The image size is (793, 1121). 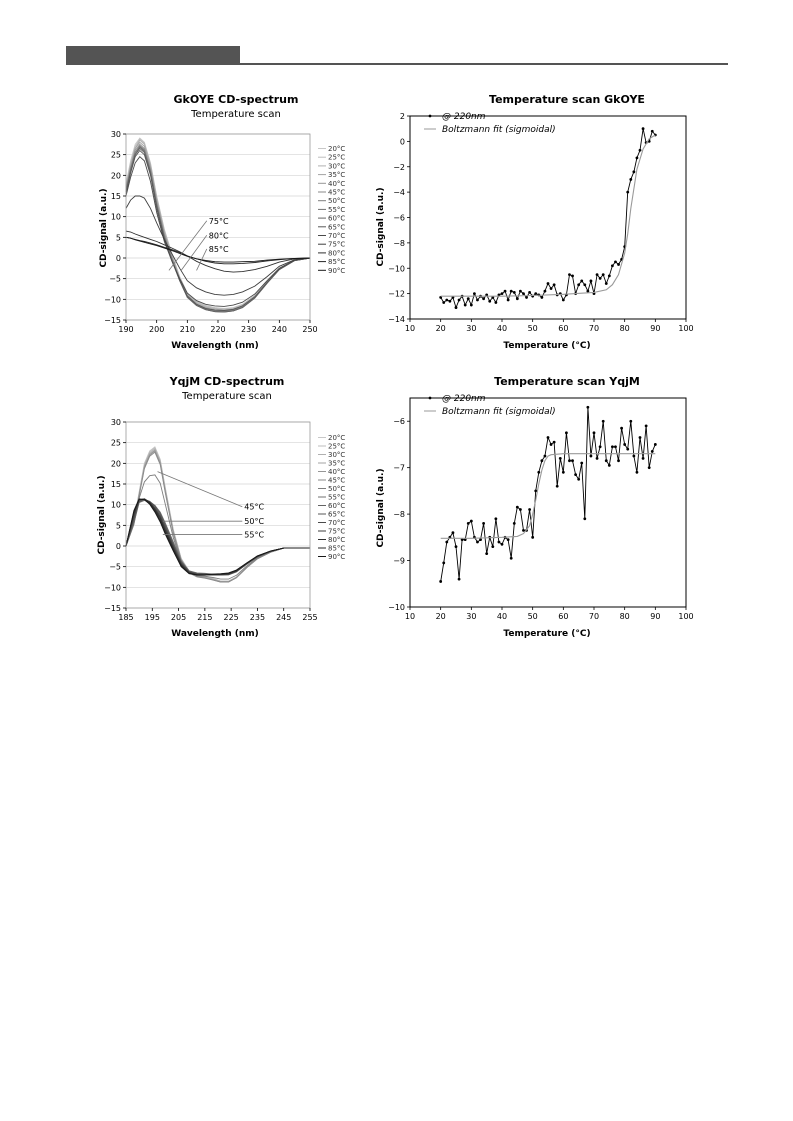 I want to click on x-tick-label: 240, so click(x=279, y=329).